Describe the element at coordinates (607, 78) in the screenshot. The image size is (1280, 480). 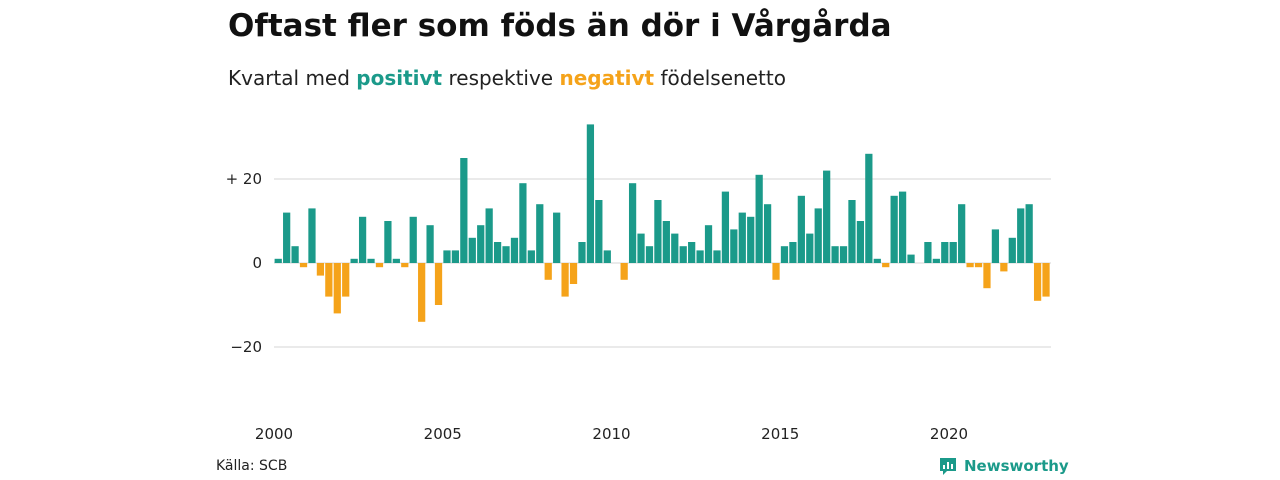
I see `subtitle-negative: negativt` at that location.